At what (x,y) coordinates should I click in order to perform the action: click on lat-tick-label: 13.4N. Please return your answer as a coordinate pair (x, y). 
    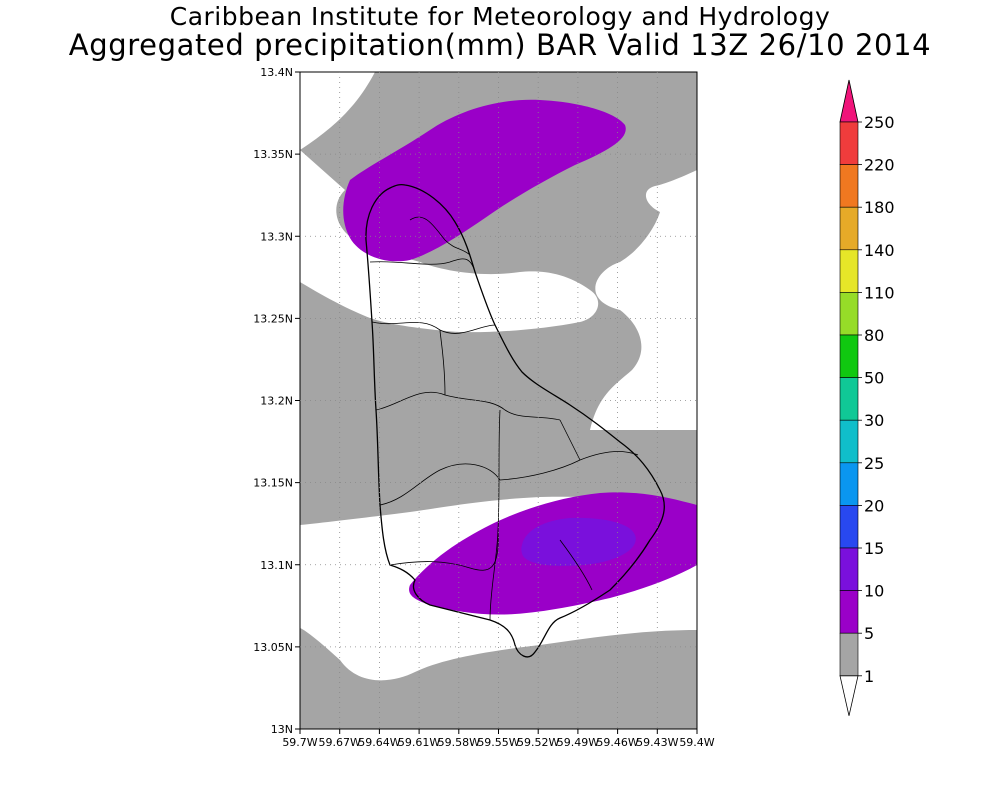
    Looking at the image, I should click on (276, 72).